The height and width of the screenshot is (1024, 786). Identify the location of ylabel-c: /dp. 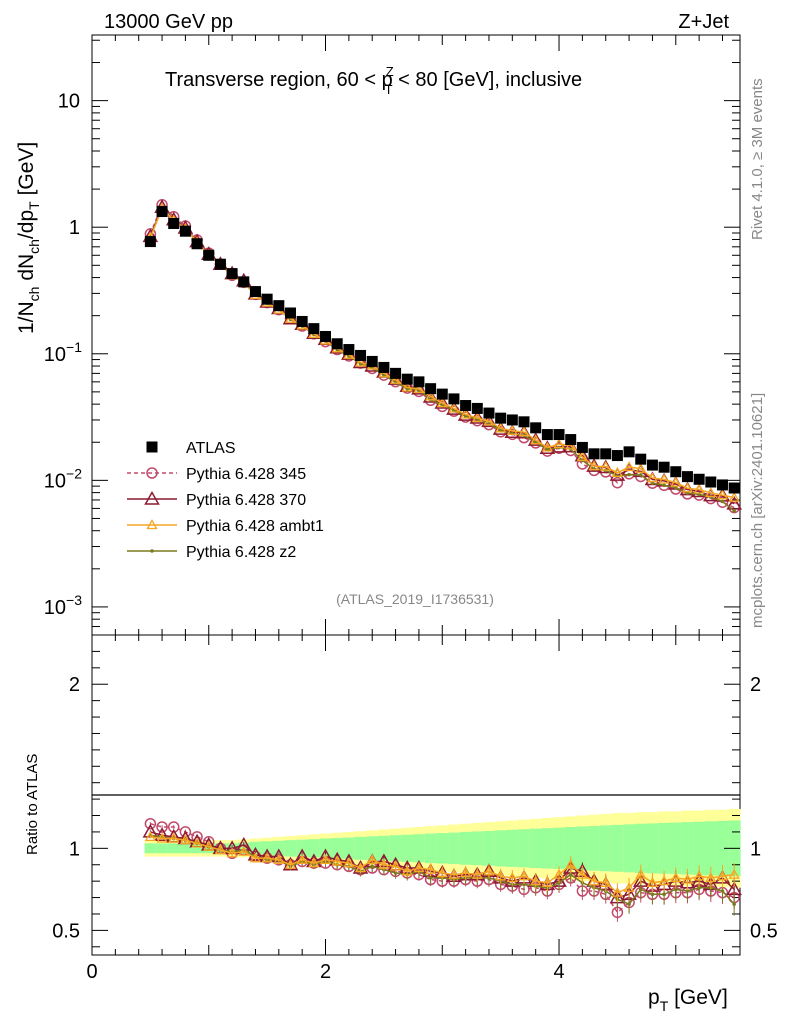
(26, 224).